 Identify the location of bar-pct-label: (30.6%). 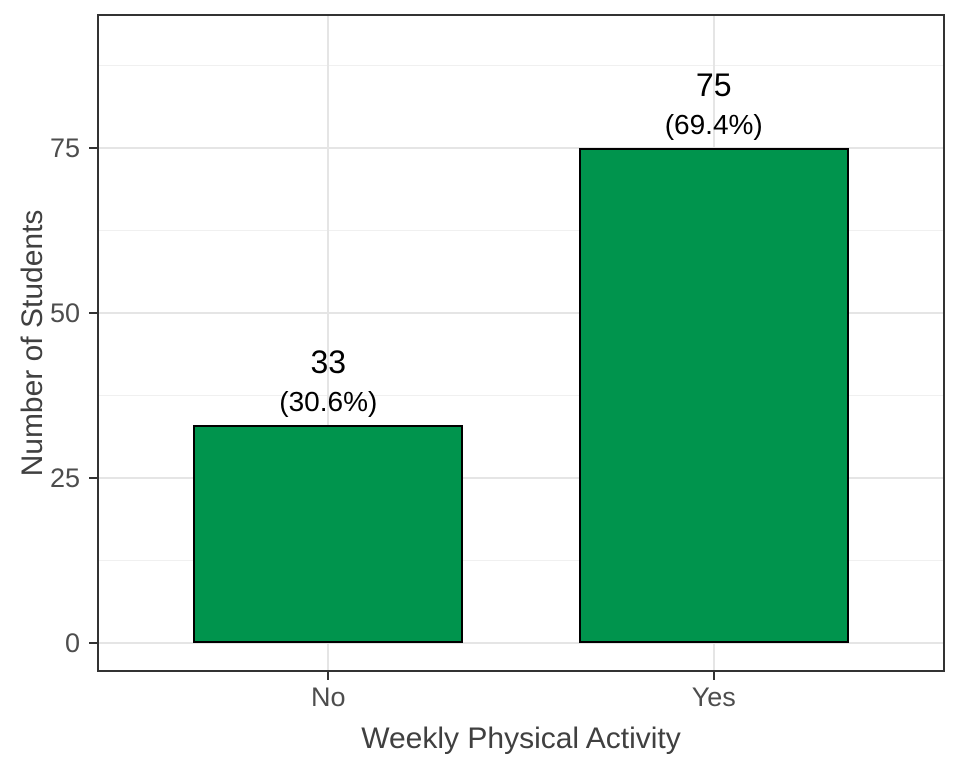
(328, 401).